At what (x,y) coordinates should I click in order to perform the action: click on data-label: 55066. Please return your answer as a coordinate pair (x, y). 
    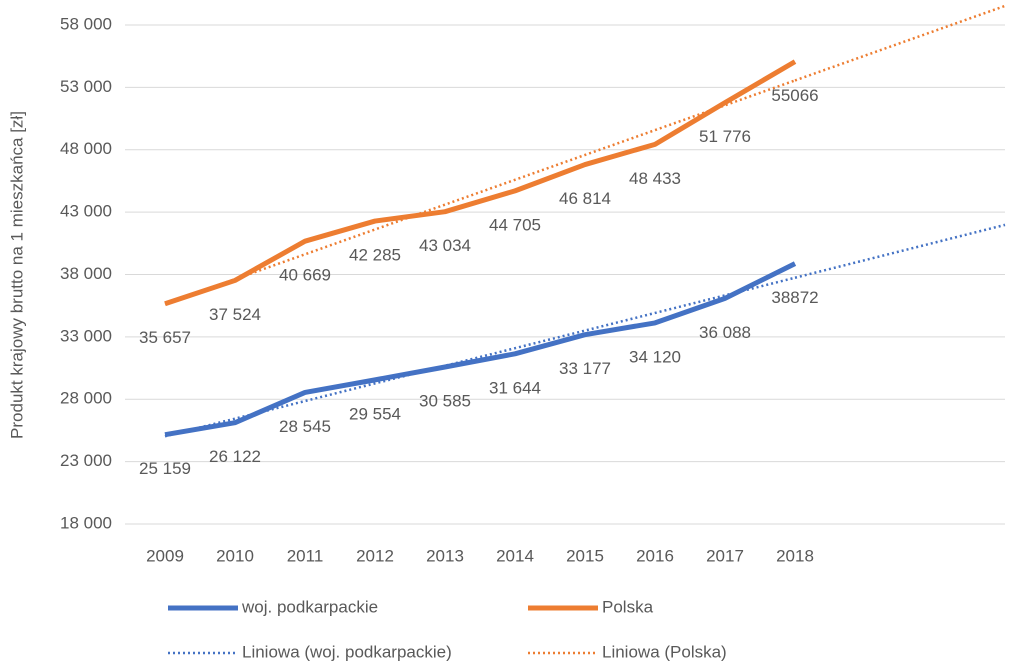
    Looking at the image, I should click on (794, 95).